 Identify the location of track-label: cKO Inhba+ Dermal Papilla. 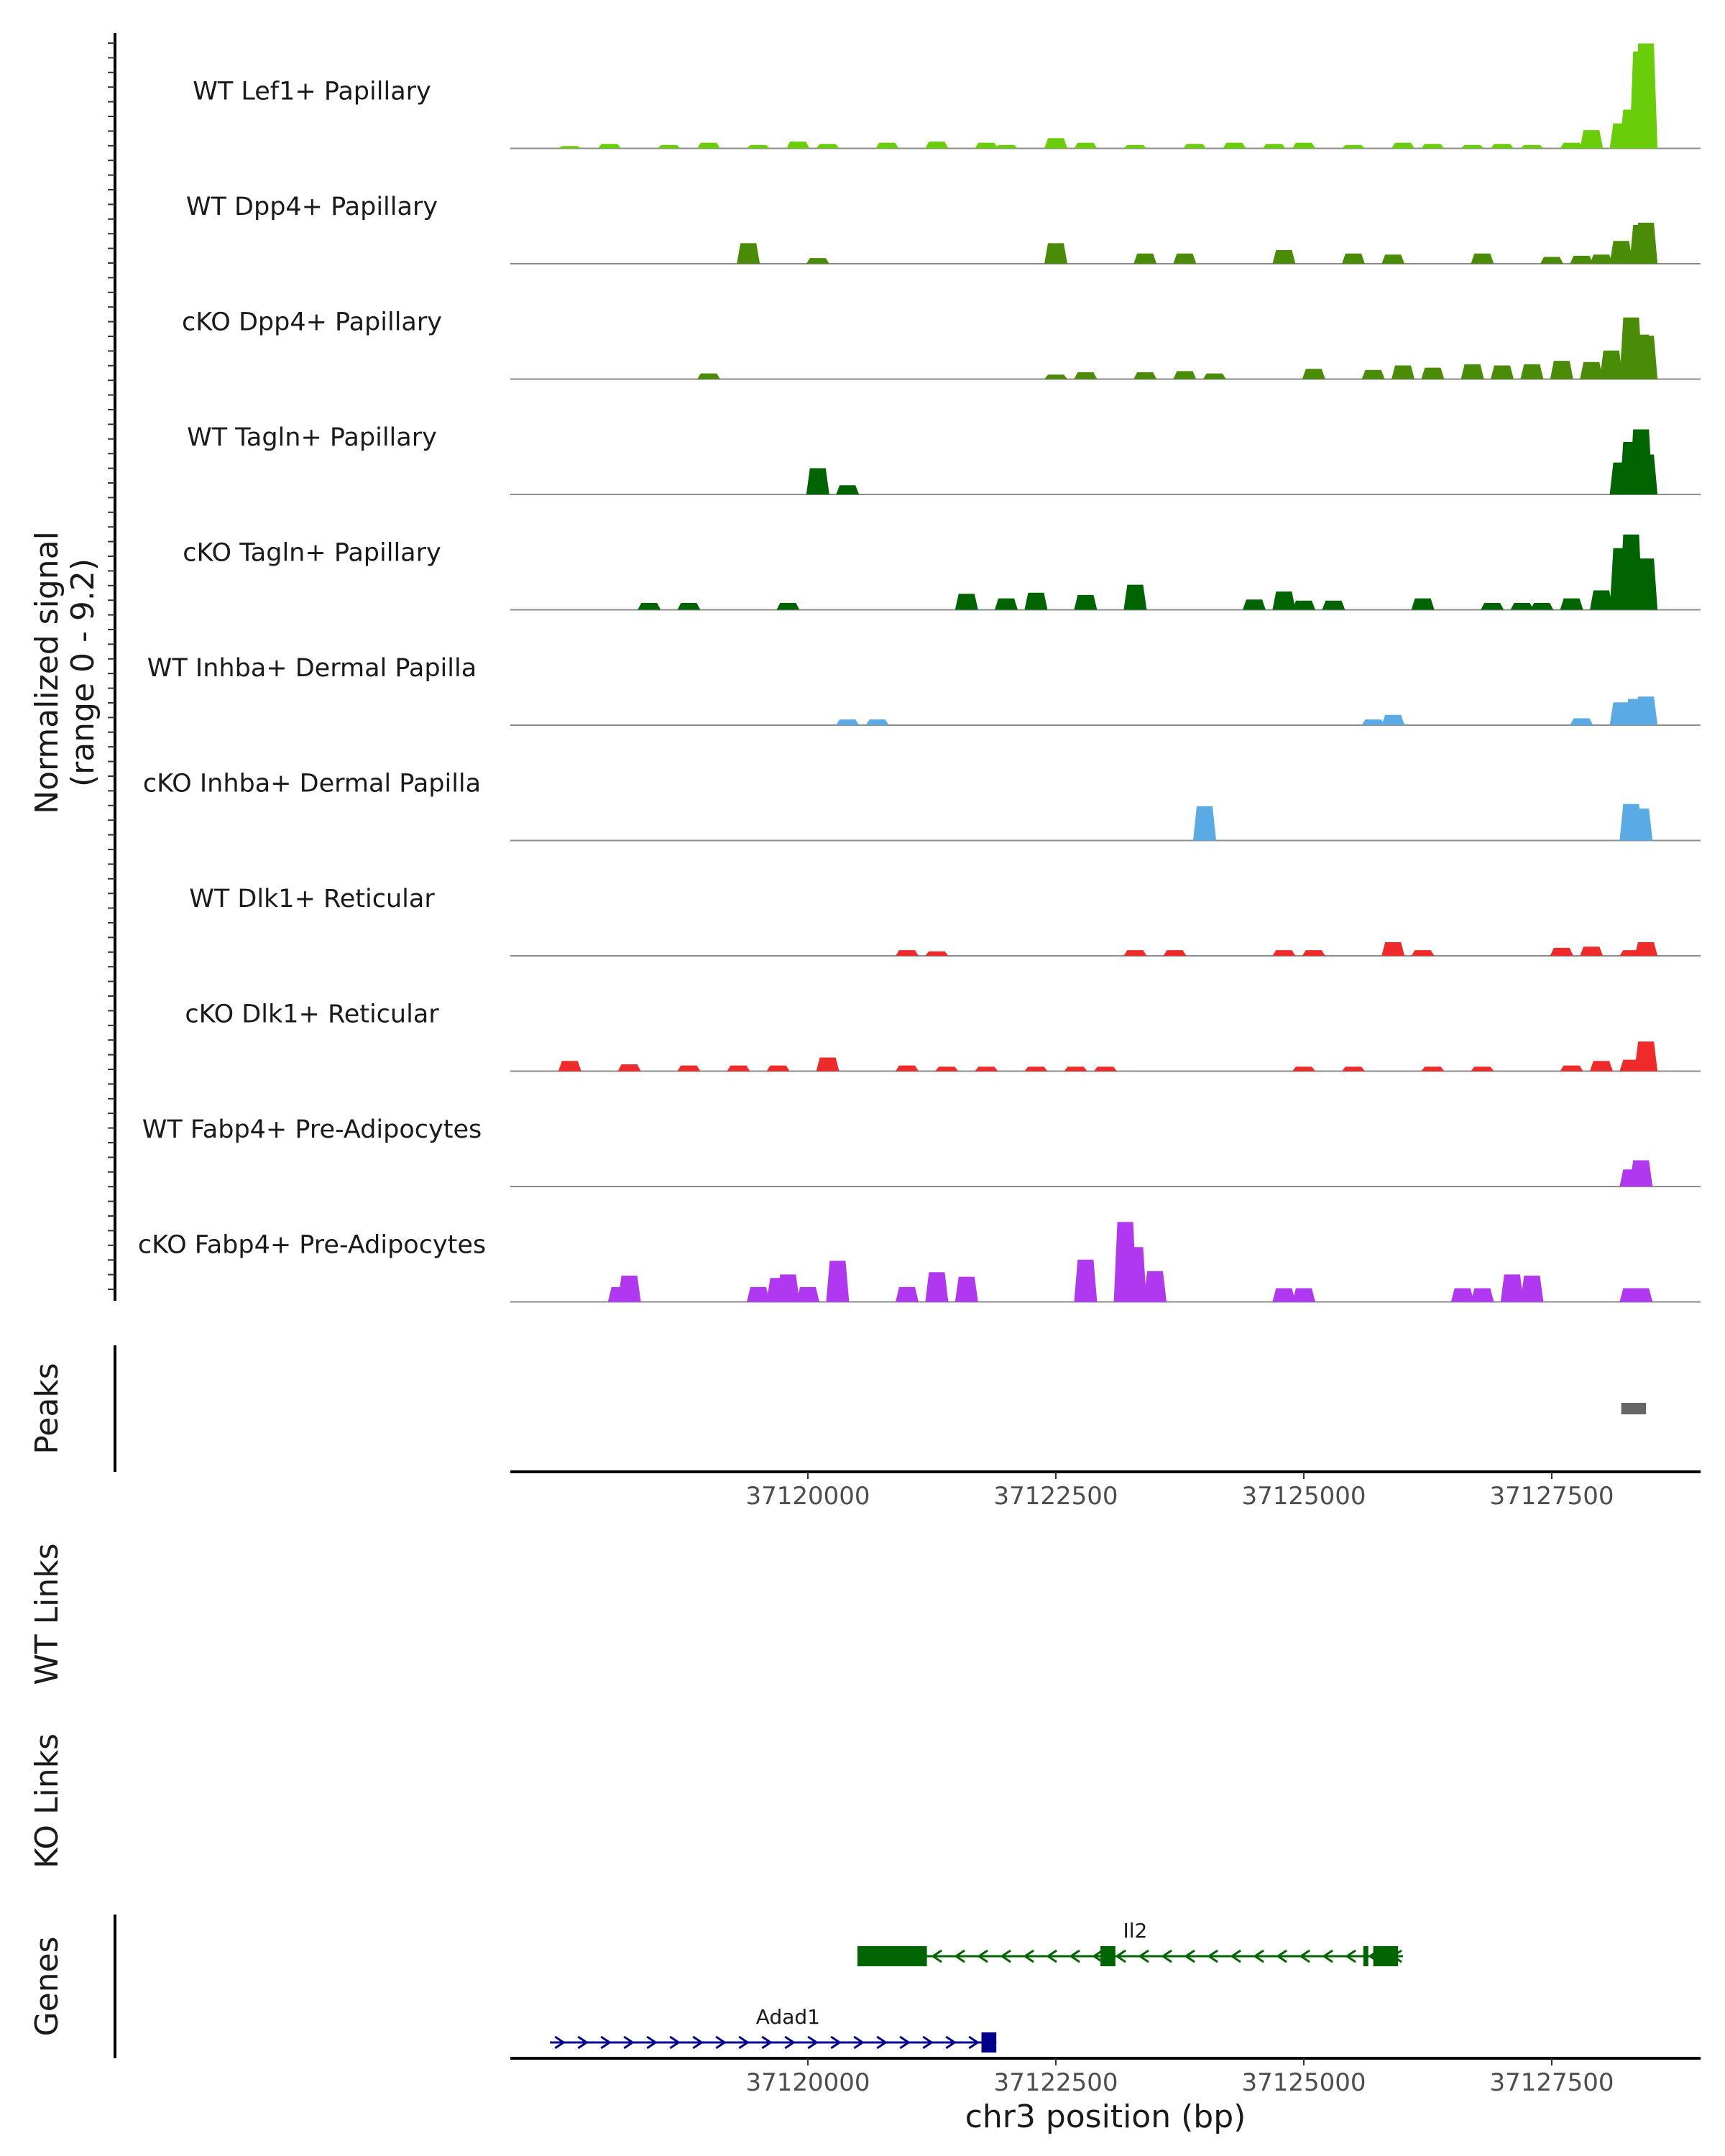
(312, 784).